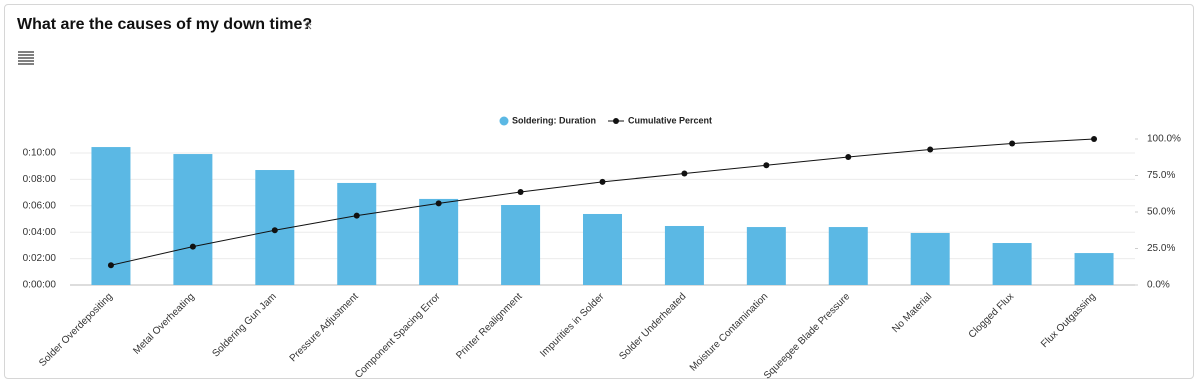 This screenshot has height=385, width=1200. I want to click on y-tick-label: 0:10:00, so click(40, 153).